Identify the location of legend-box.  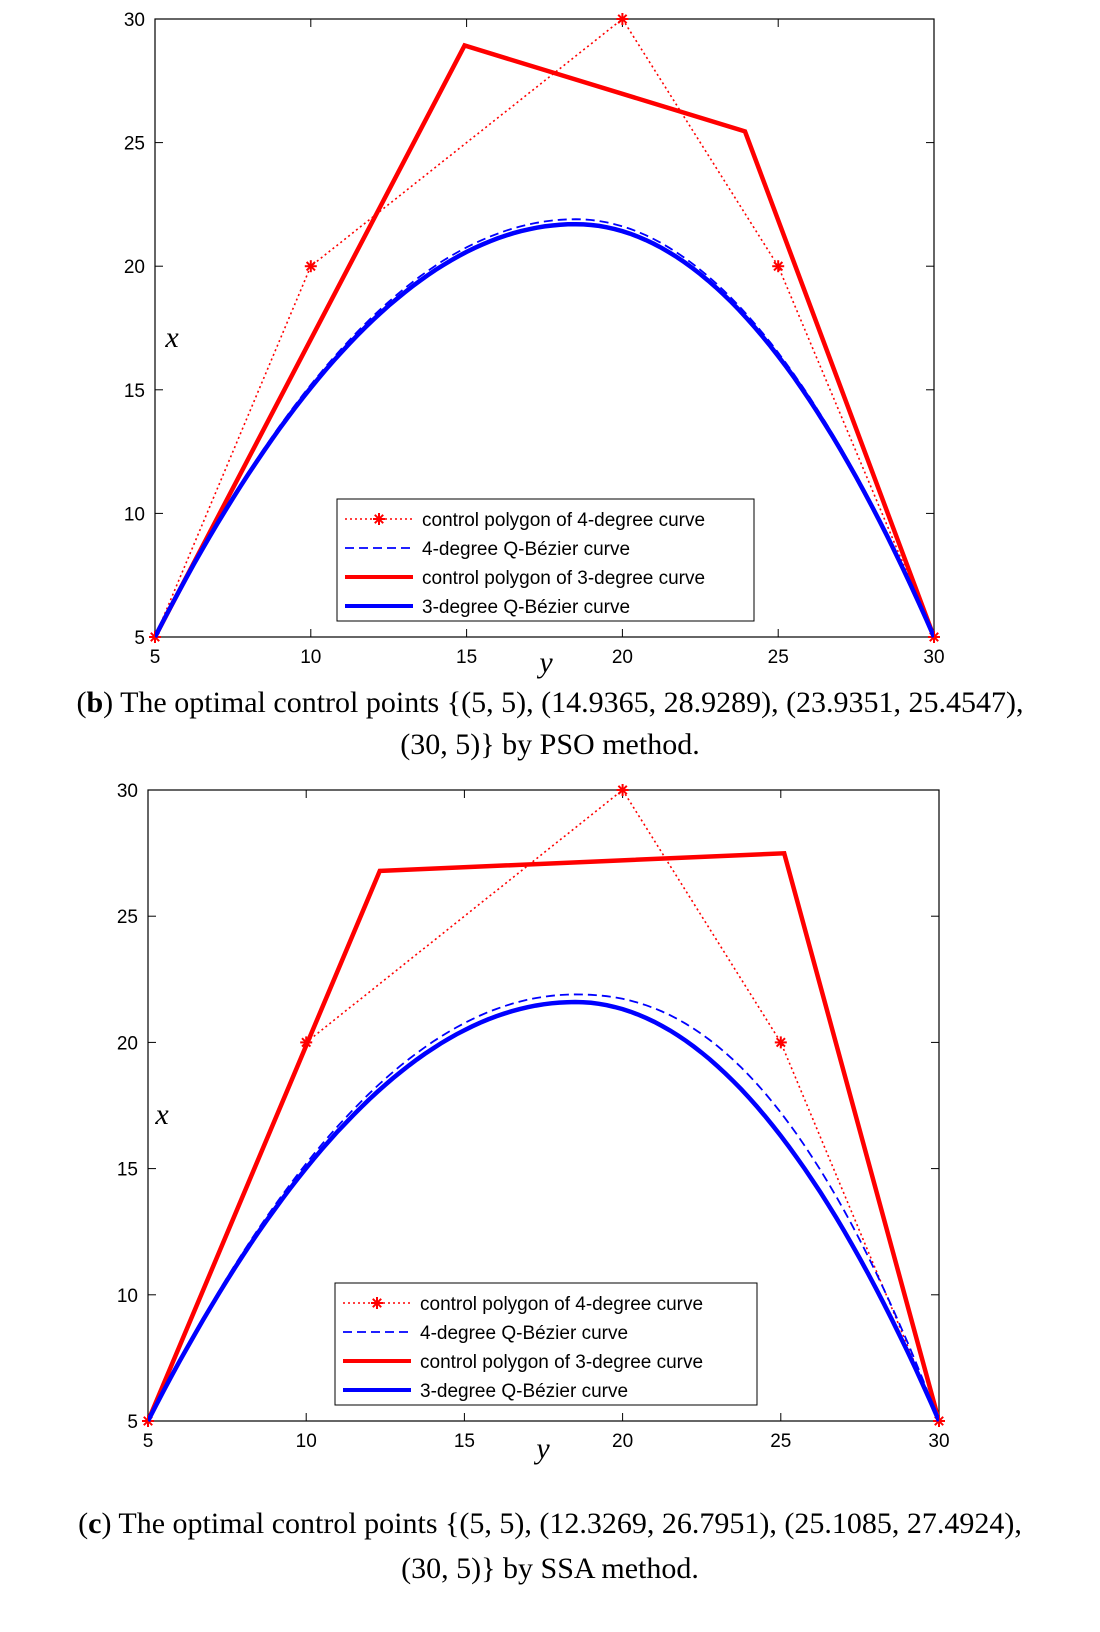
(546, 1344).